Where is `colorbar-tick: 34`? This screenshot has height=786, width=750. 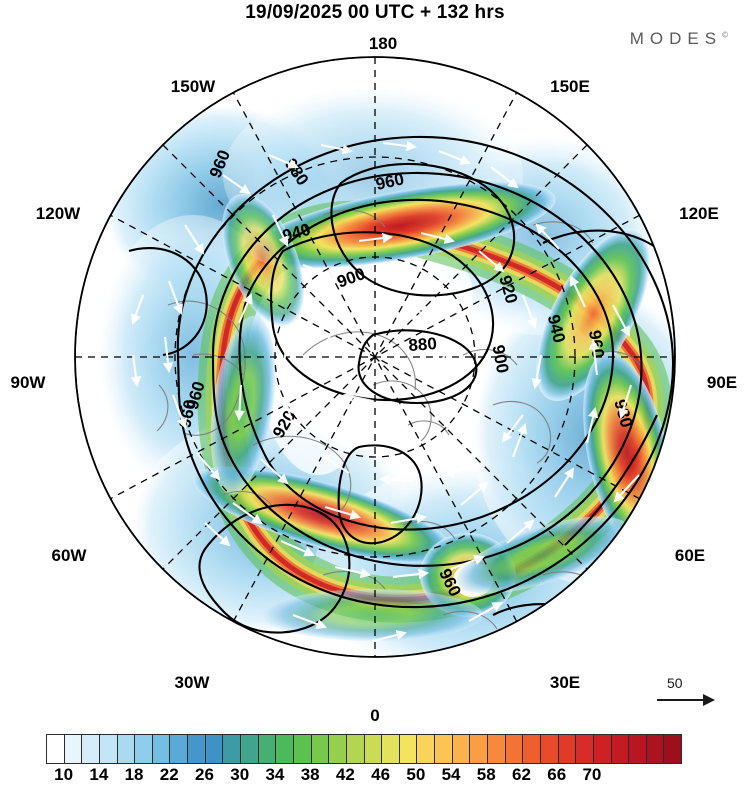 colorbar-tick: 34 is located at coordinates (275, 774).